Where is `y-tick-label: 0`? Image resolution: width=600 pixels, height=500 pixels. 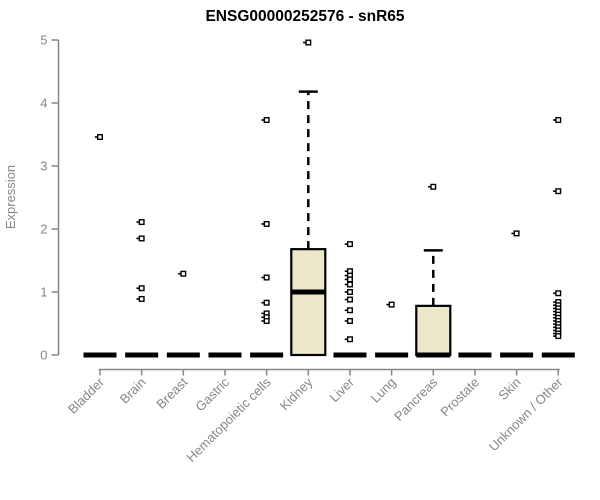
y-tick-label: 0 is located at coordinates (43, 355).